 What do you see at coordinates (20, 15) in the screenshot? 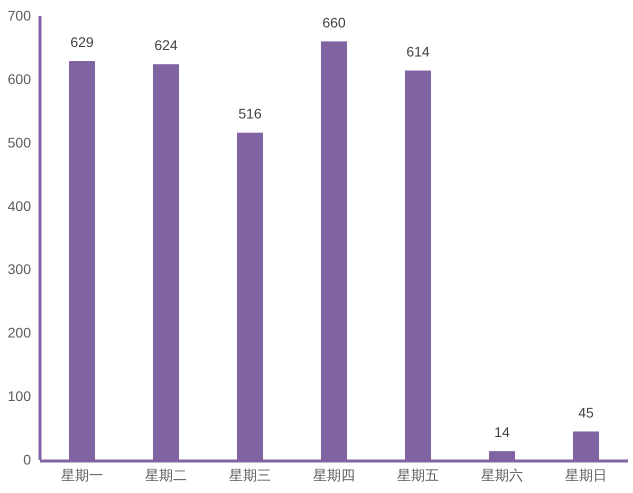
I see `y-tick-label: 700` at bounding box center [20, 15].